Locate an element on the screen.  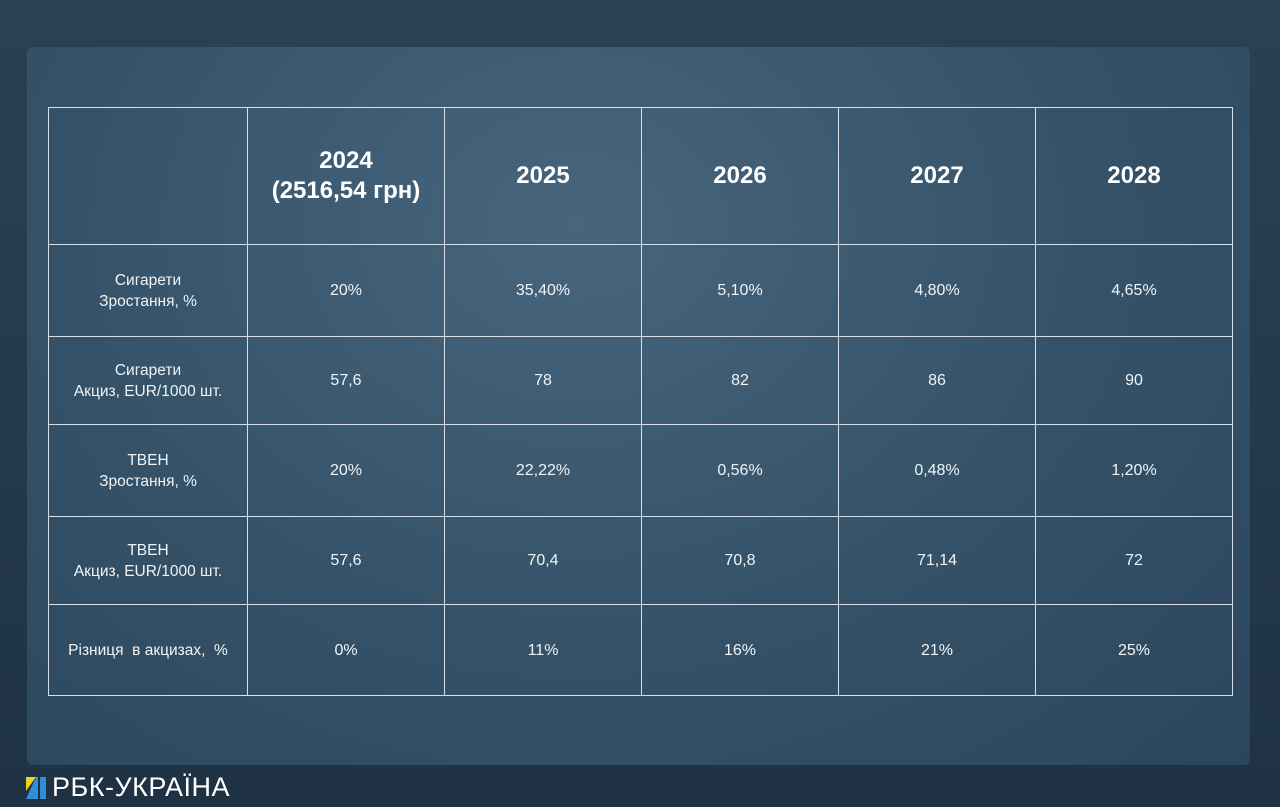
cell: 0,48% is located at coordinates (937, 470).